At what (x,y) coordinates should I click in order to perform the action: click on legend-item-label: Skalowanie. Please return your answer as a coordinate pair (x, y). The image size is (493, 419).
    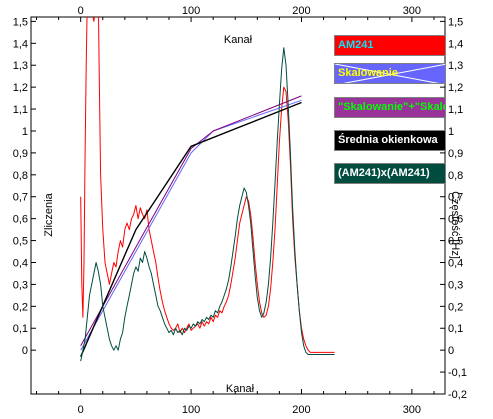
    Looking at the image, I should click on (368, 73).